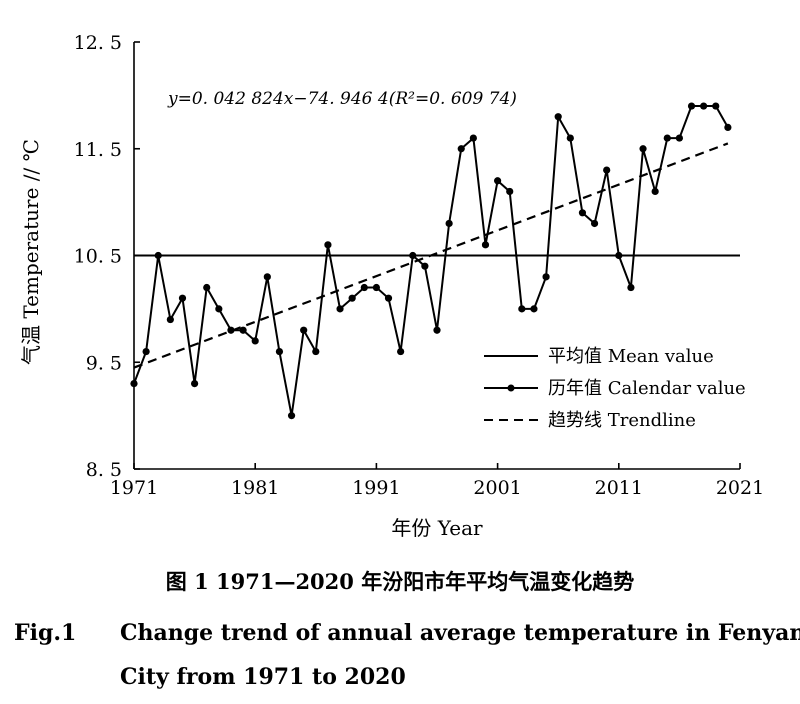 The width and height of the screenshot is (800, 704). Describe the element at coordinates (376, 488) in the screenshot. I see `x-tick-label: 1991` at that location.